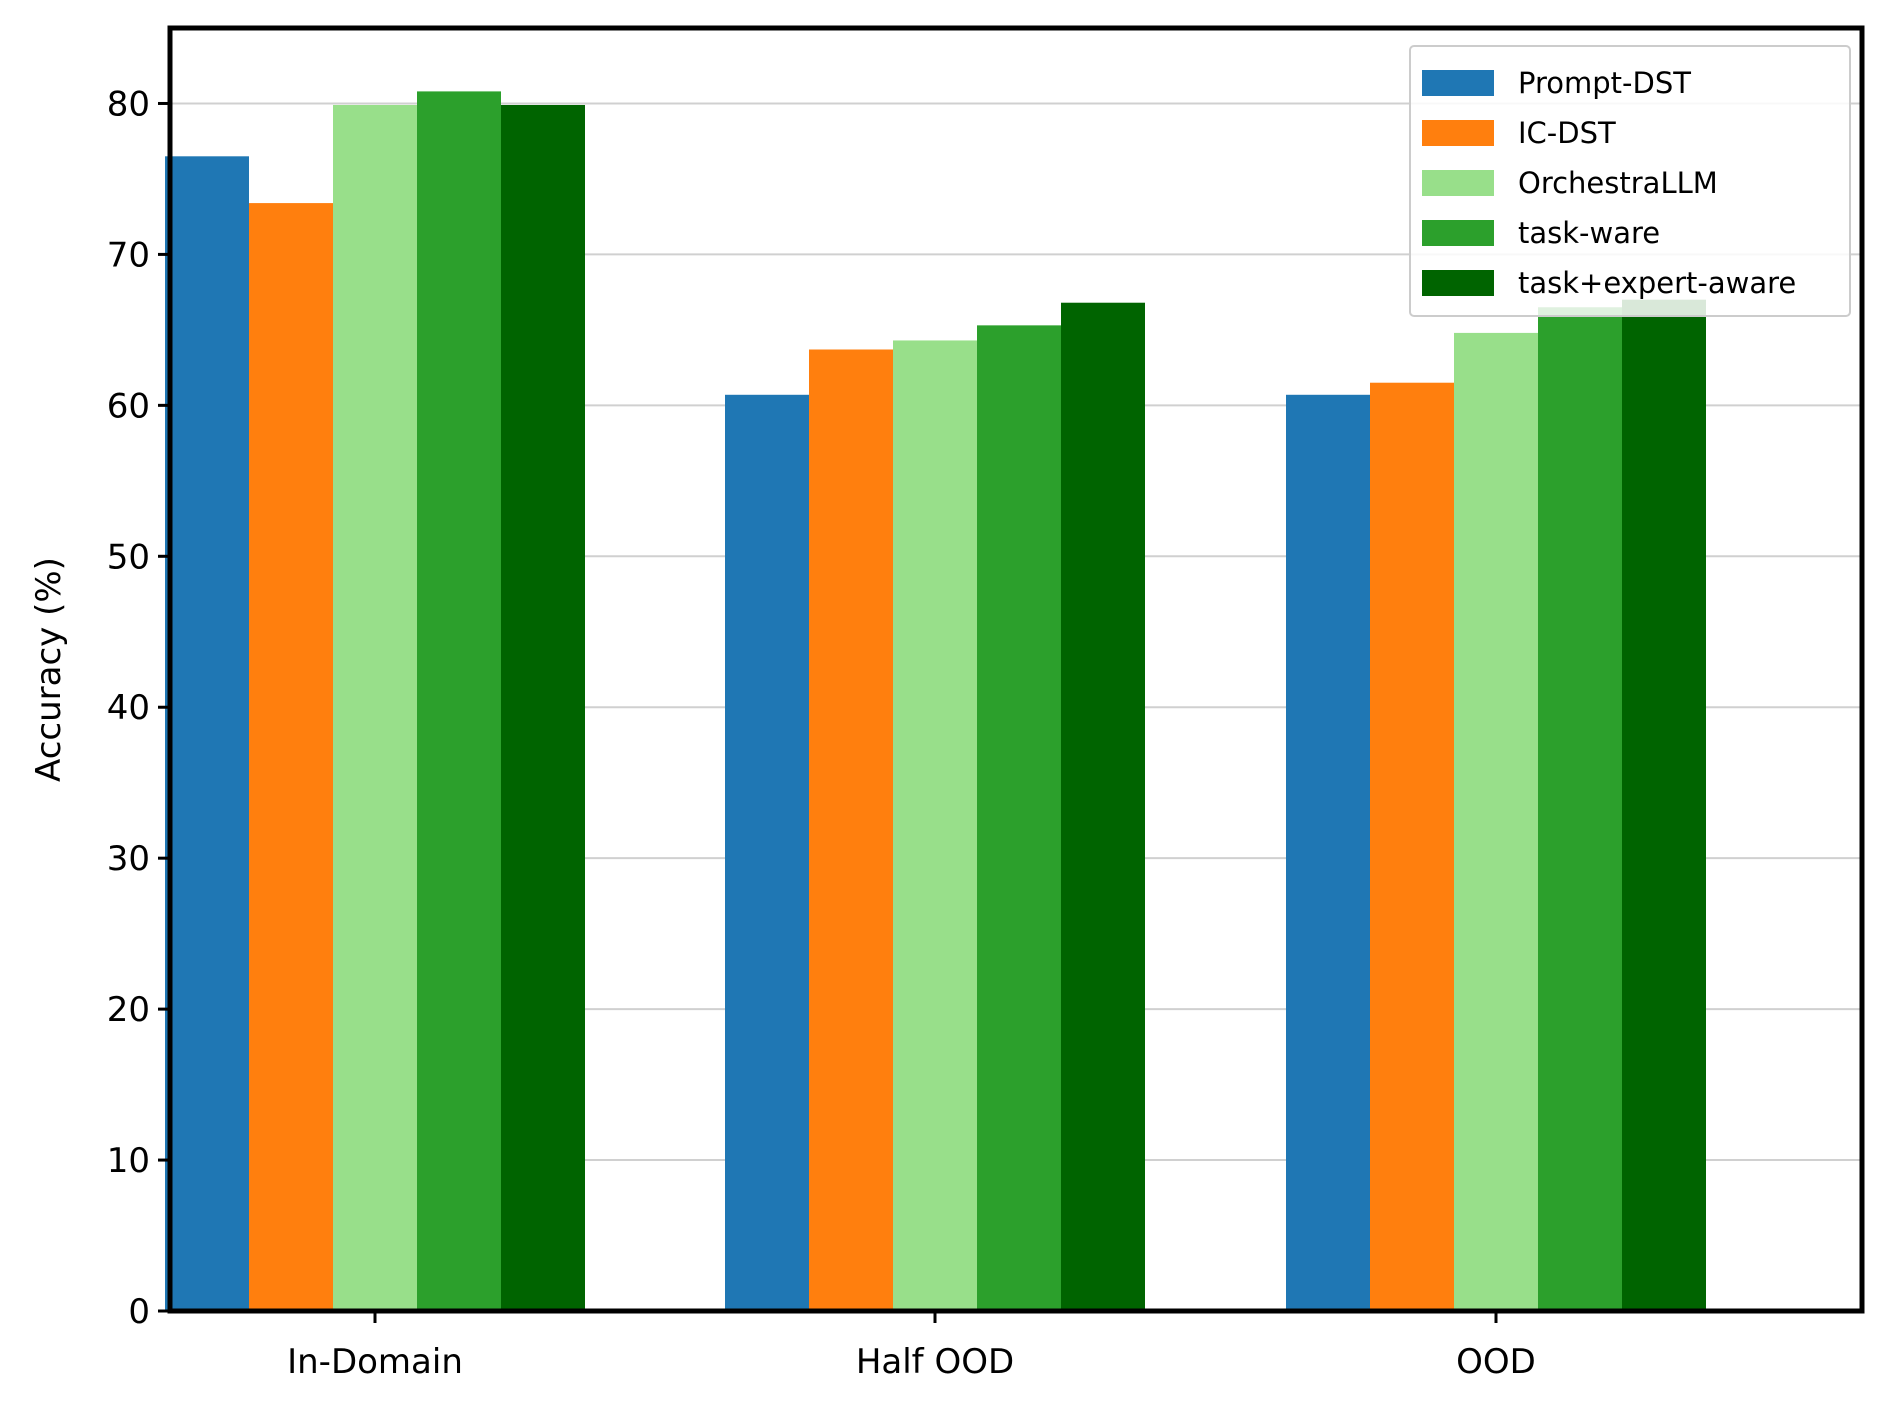  I want to click on y-tick-label: 60, so click(128, 406).